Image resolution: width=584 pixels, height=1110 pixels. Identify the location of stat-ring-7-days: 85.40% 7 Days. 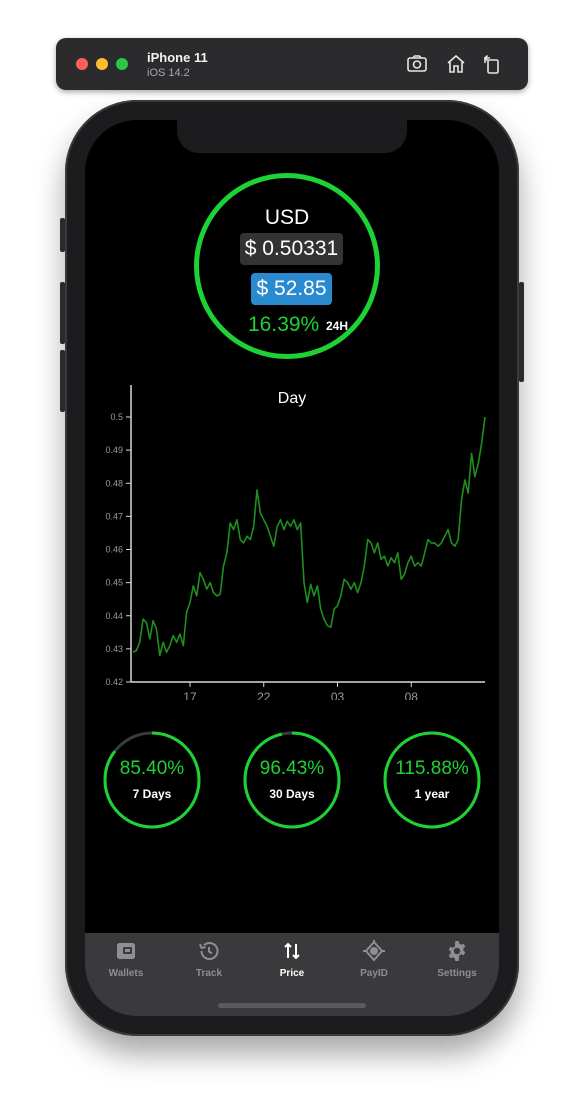
(152, 780).